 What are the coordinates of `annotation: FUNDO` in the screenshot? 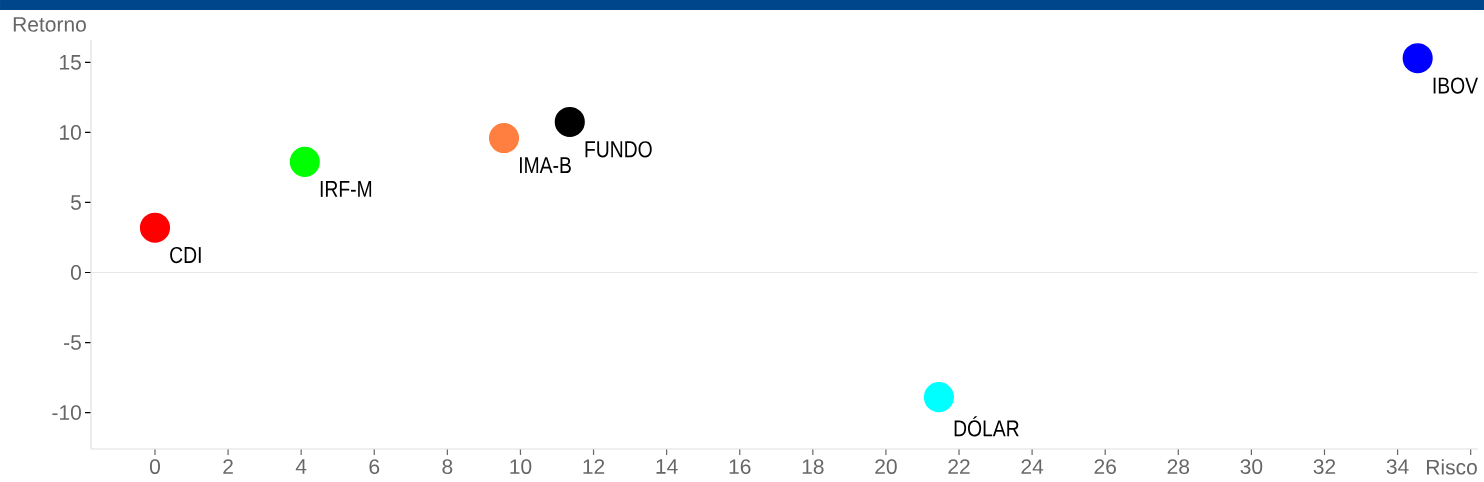 It's located at (618, 149).